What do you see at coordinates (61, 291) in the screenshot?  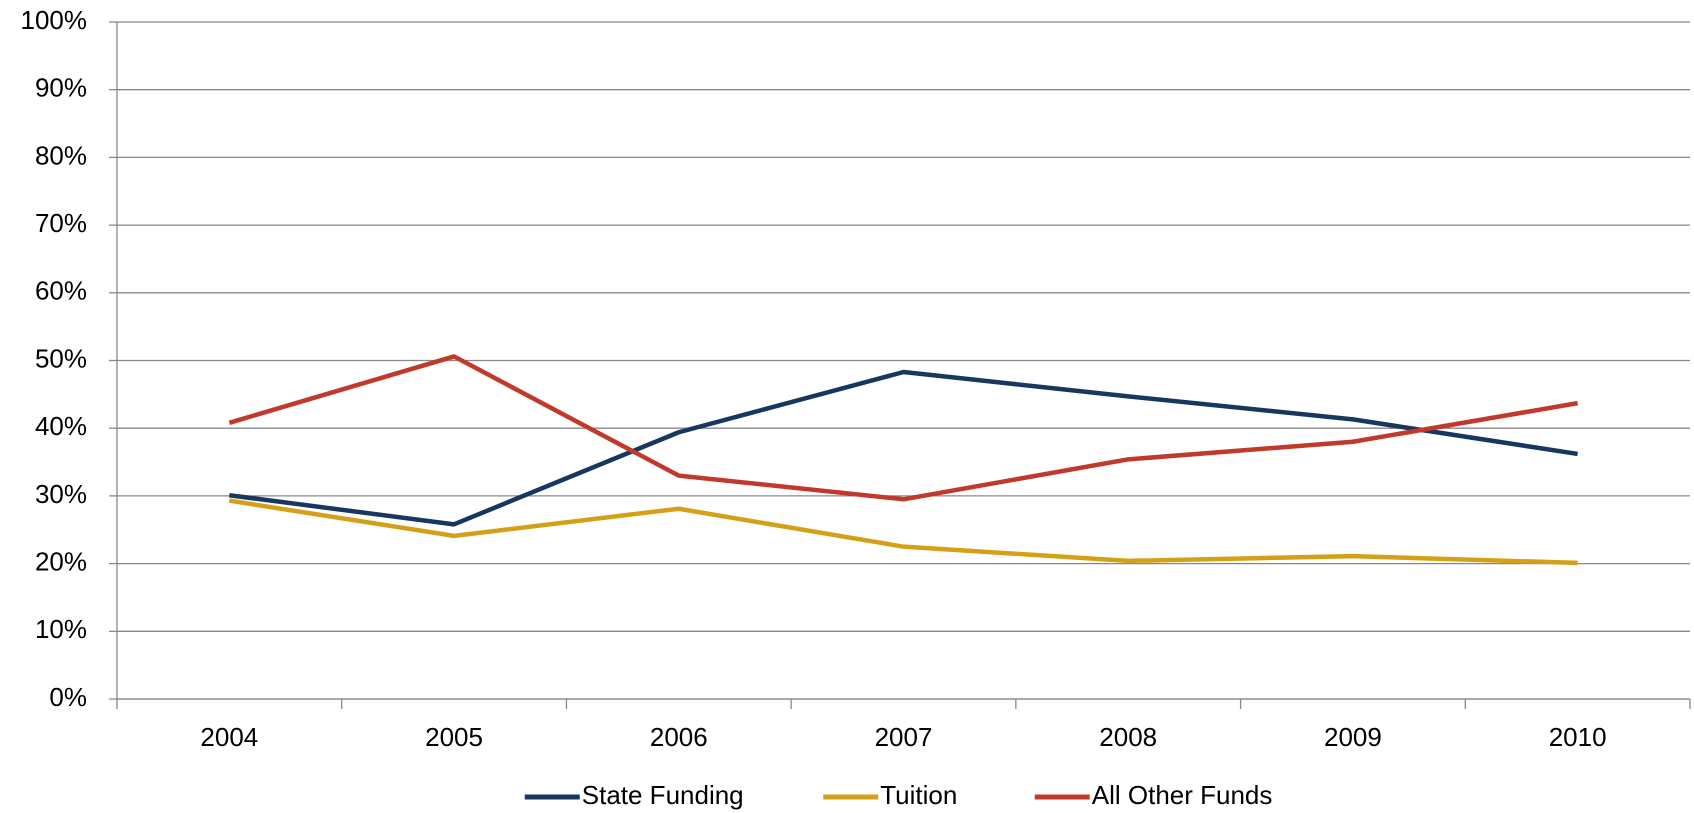 I see `y-tick-label: 60%` at bounding box center [61, 291].